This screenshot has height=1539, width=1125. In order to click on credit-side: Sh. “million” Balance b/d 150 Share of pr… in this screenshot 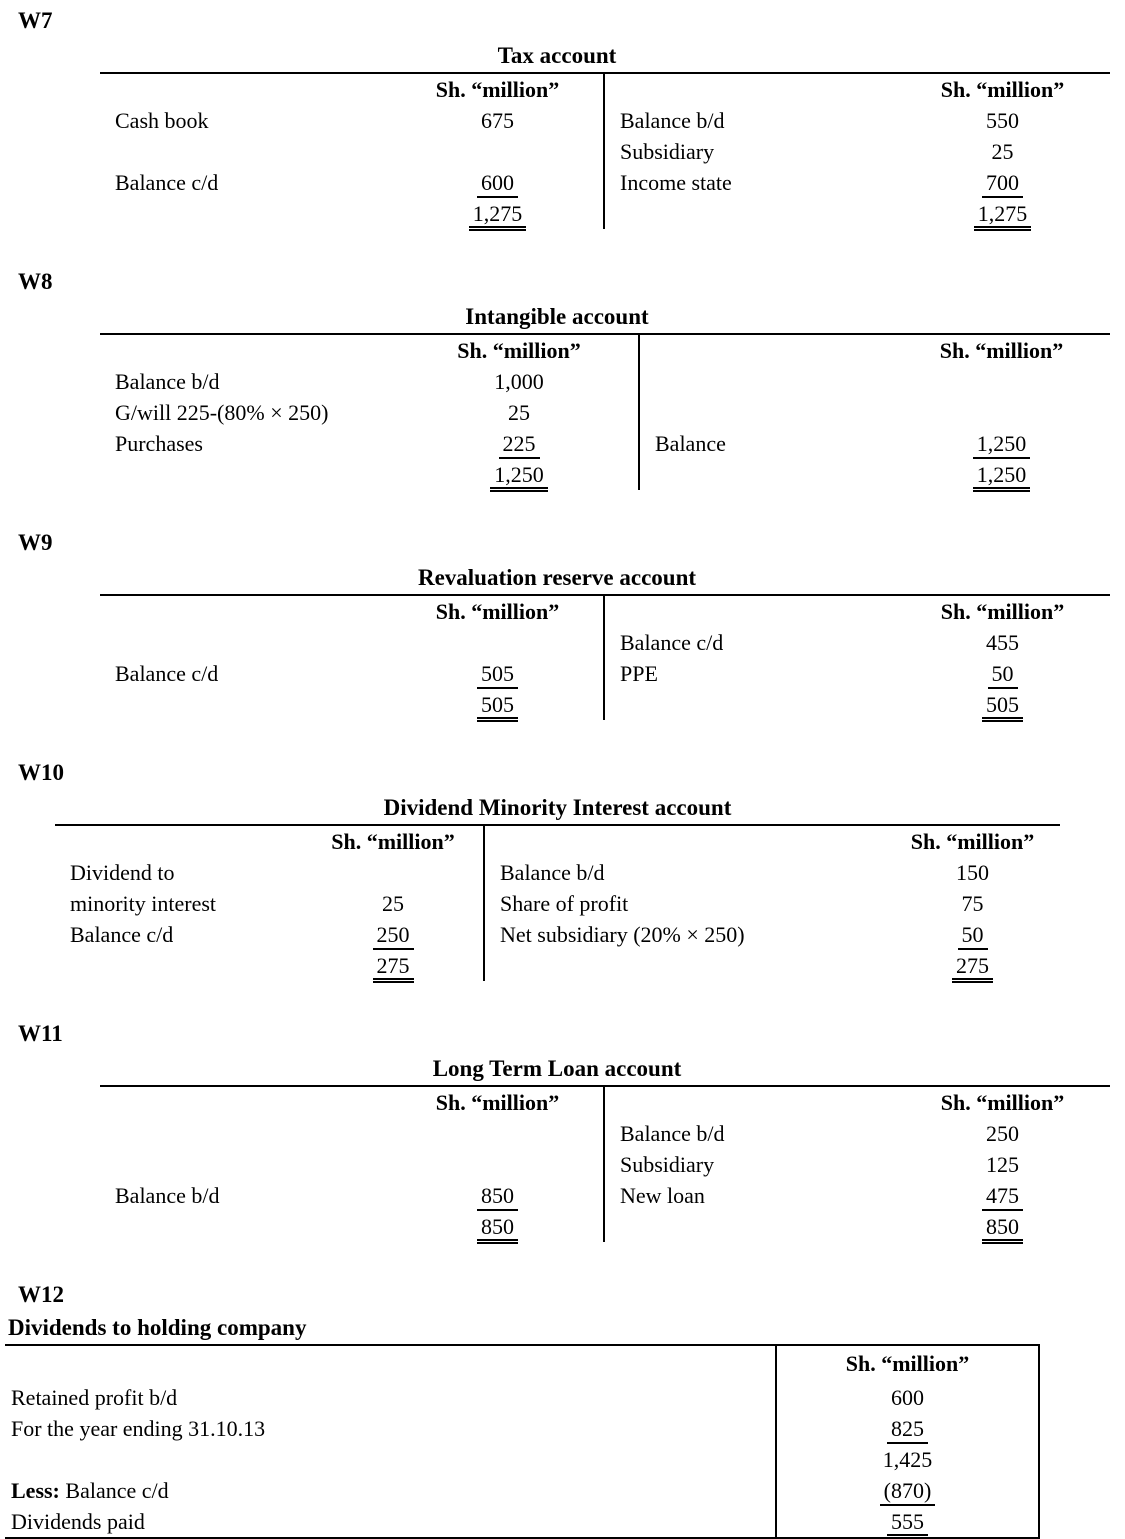, I will do `click(772, 904)`.